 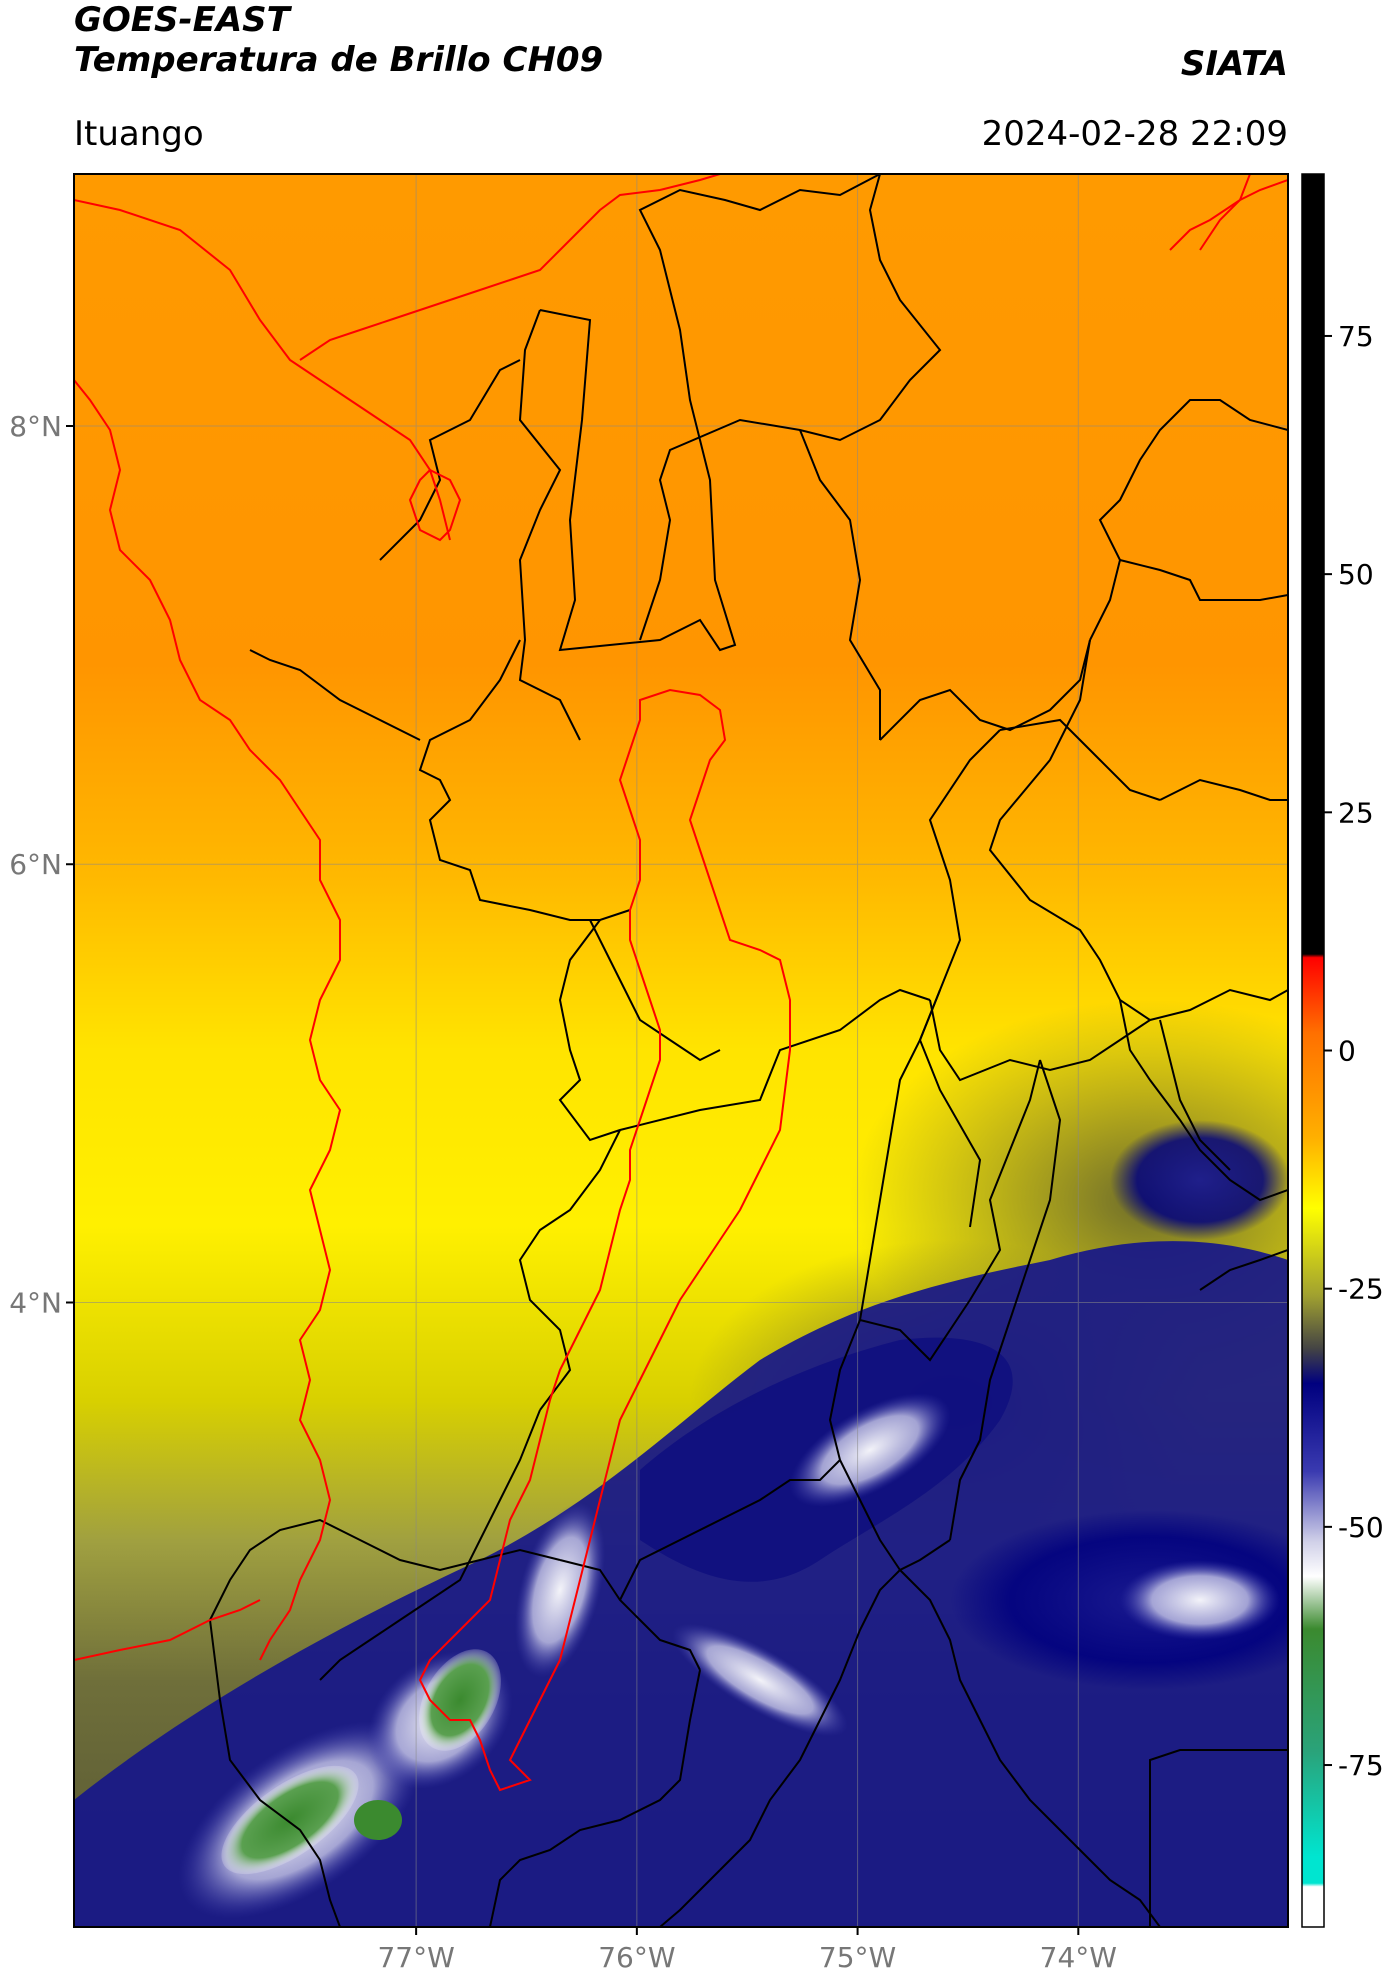 What do you see at coordinates (1134, 134) in the screenshot?
I see `datetime-label: 2024-02-28 22:09` at bounding box center [1134, 134].